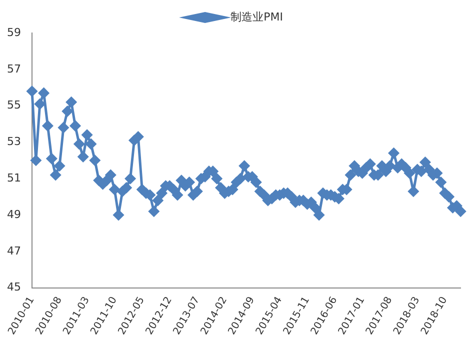  Describe the element at coordinates (13, 287) in the screenshot. I see `y-tick-label: 45` at that location.